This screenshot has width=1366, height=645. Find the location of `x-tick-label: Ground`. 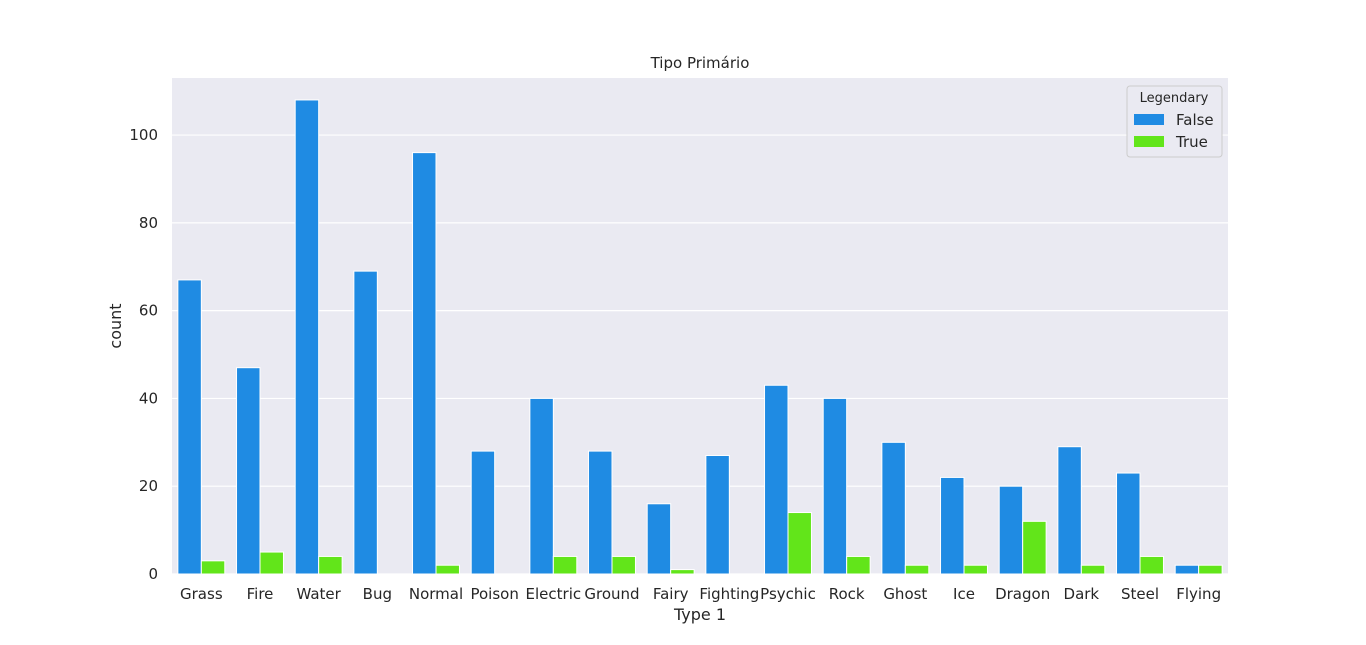

x-tick-label: Ground is located at coordinates (611, 594).